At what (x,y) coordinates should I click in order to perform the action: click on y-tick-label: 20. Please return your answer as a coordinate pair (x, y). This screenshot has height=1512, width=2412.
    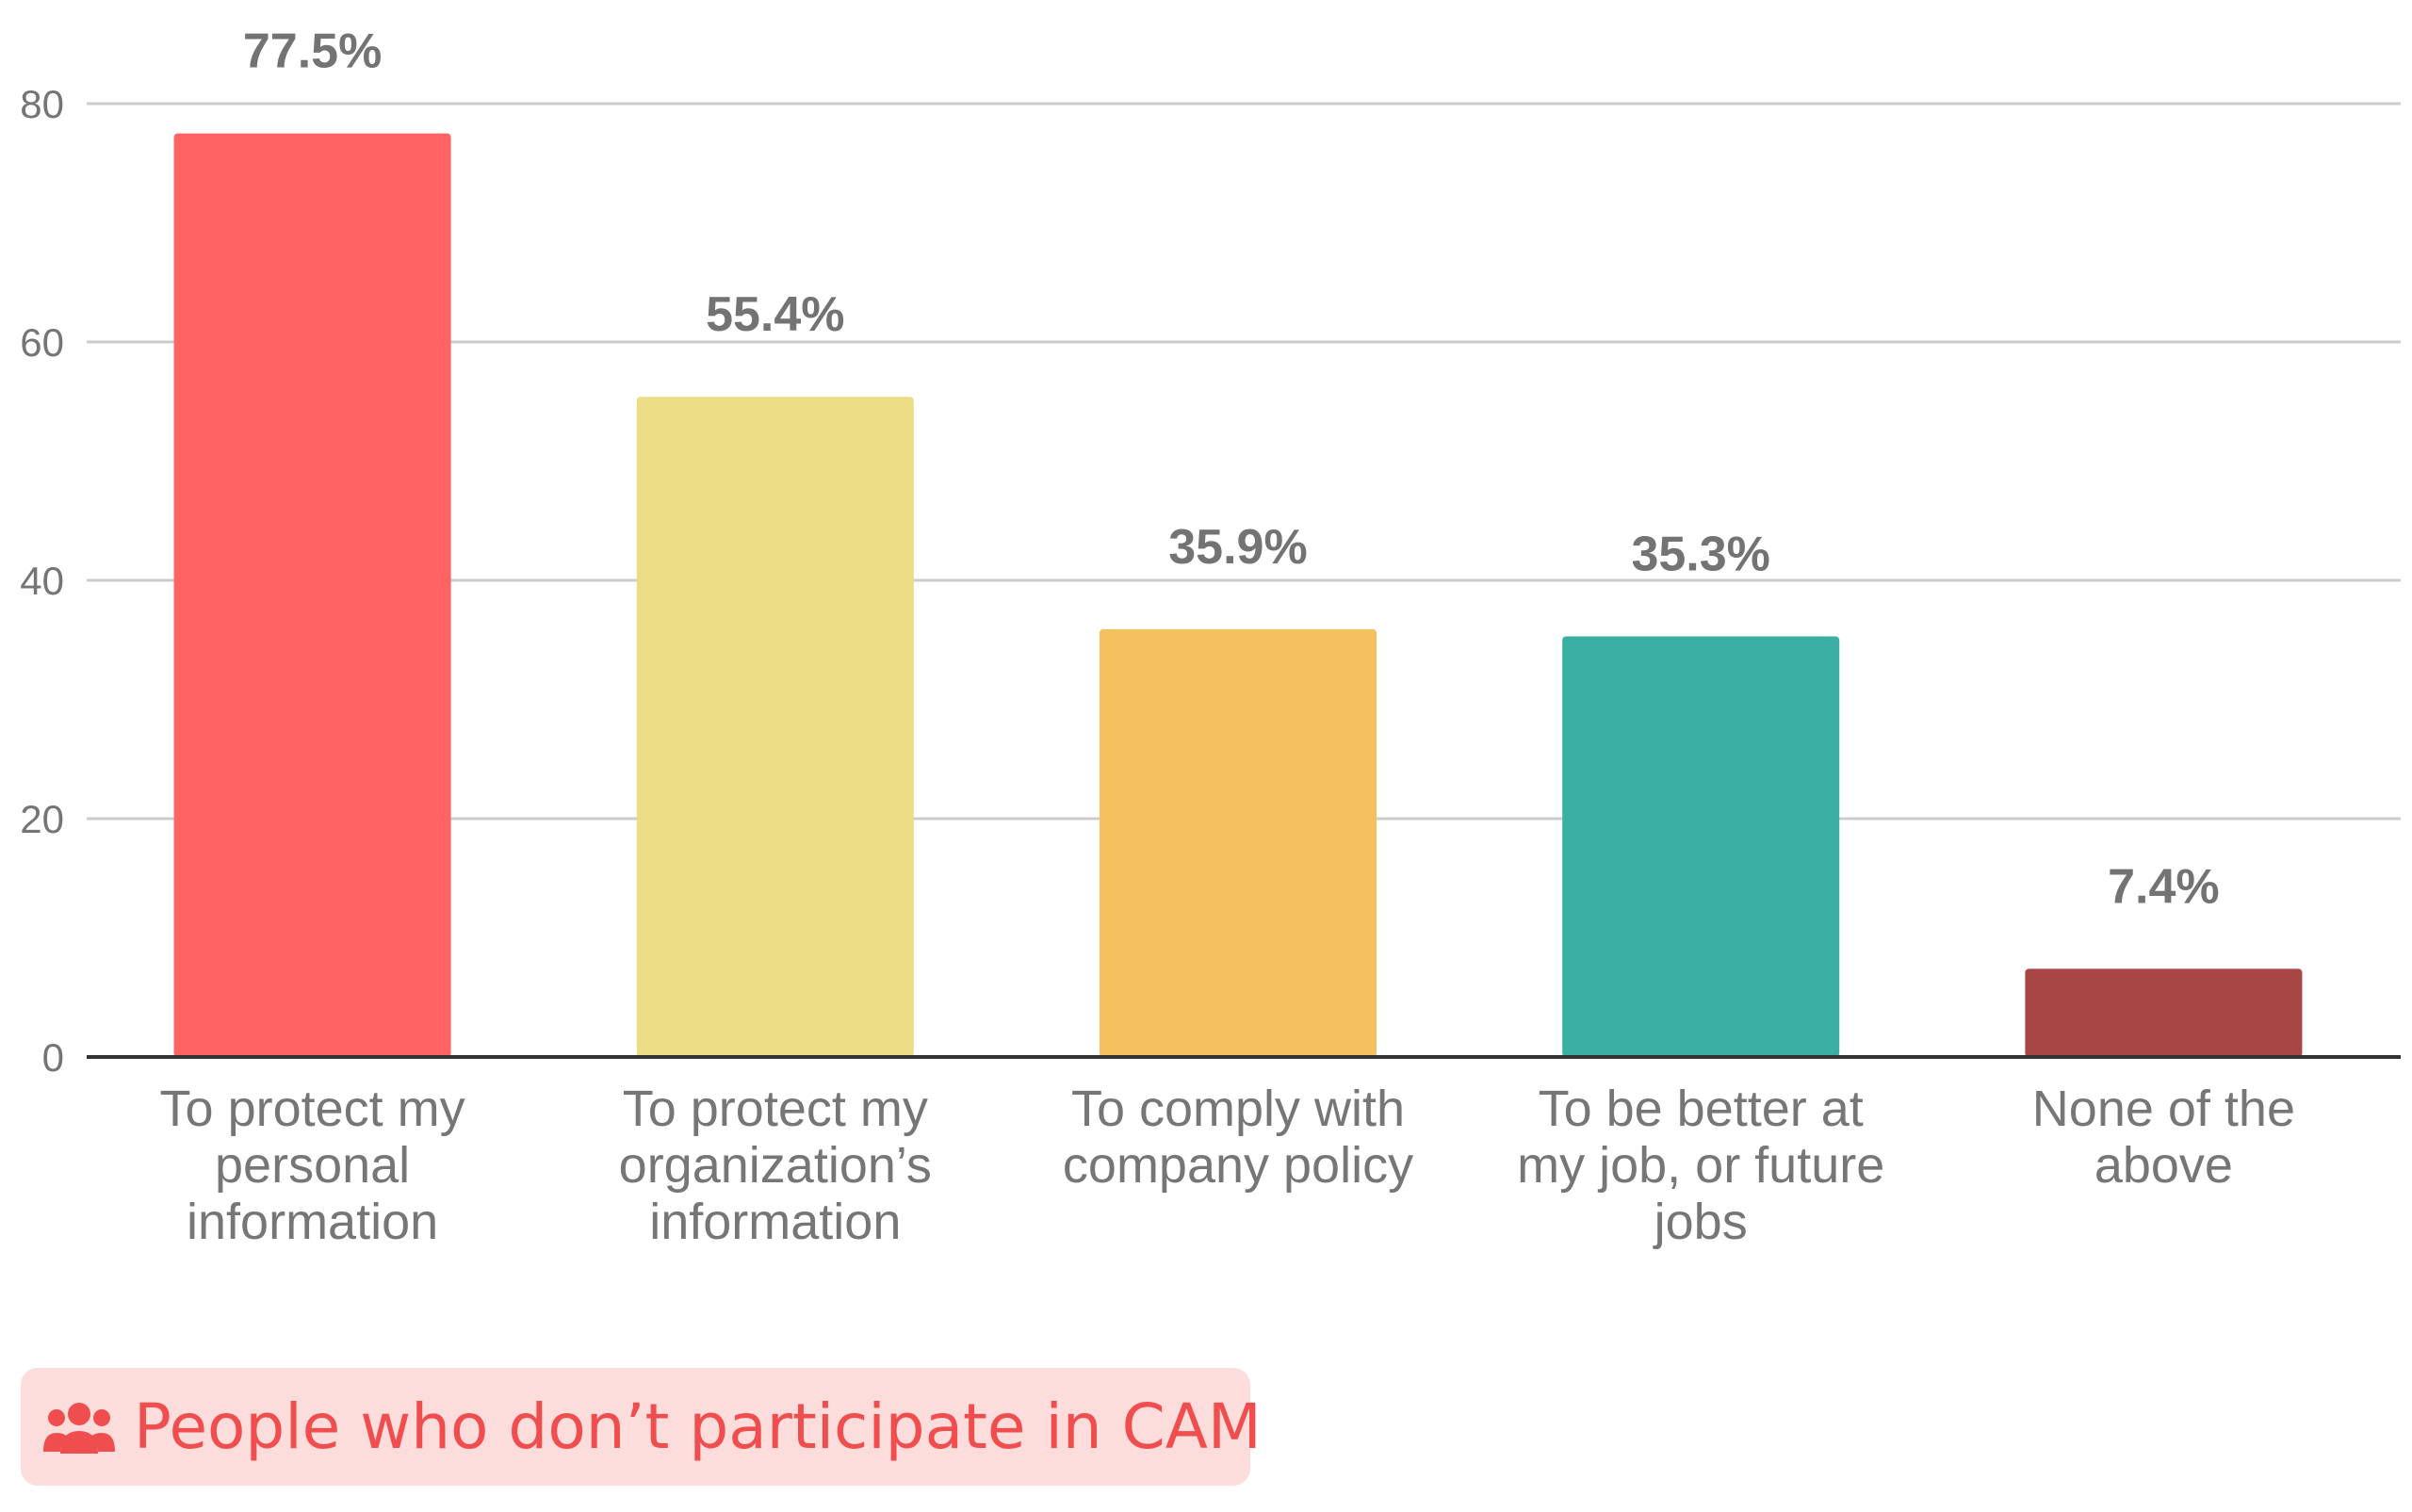
    Looking at the image, I should click on (42, 819).